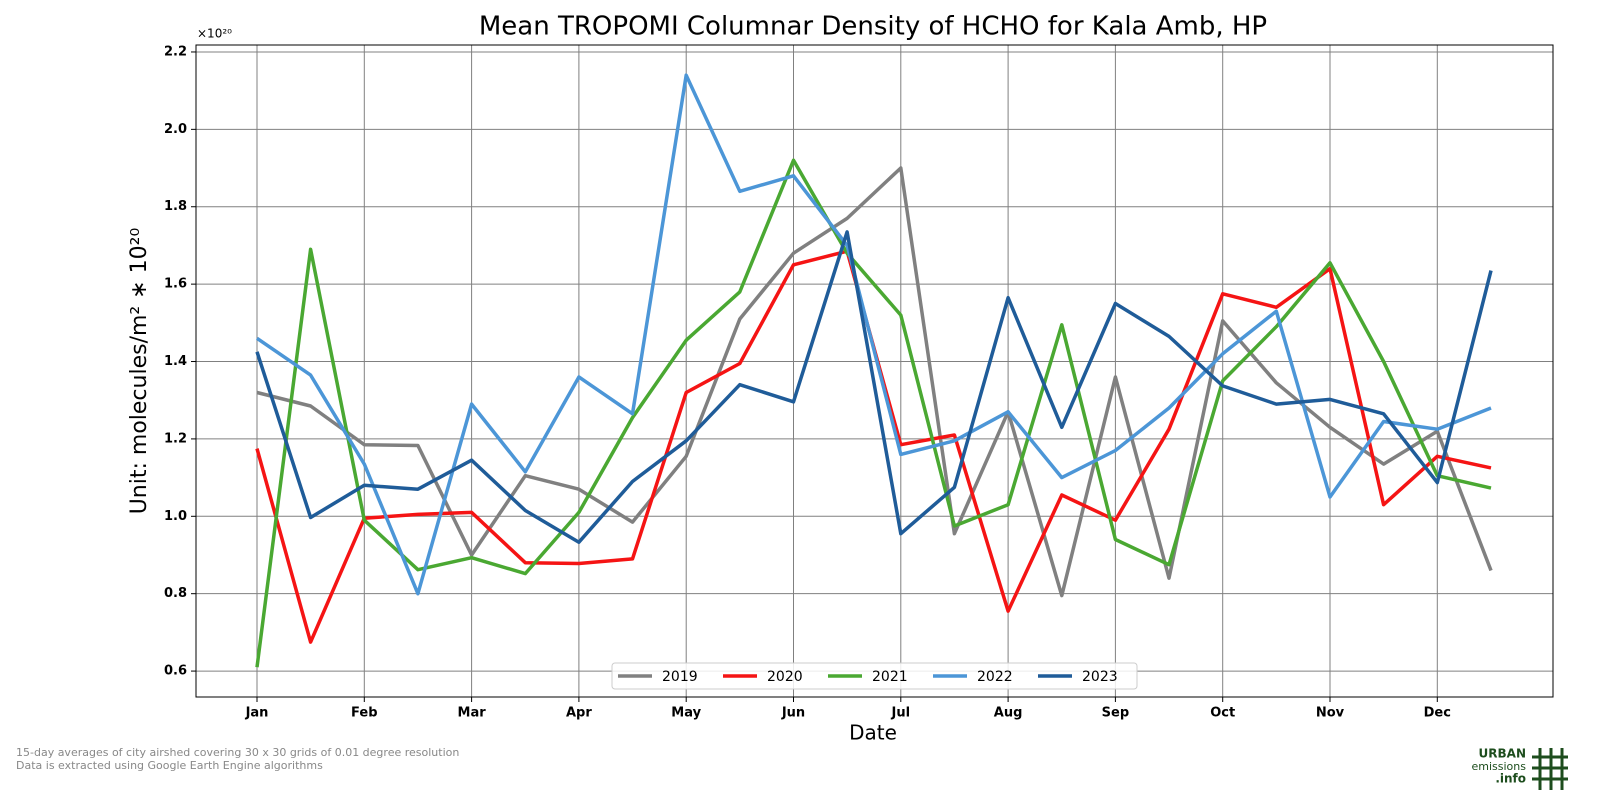 The height and width of the screenshot is (800, 1600). What do you see at coordinates (873, 733) in the screenshot?
I see `x-axis-label: Date` at bounding box center [873, 733].